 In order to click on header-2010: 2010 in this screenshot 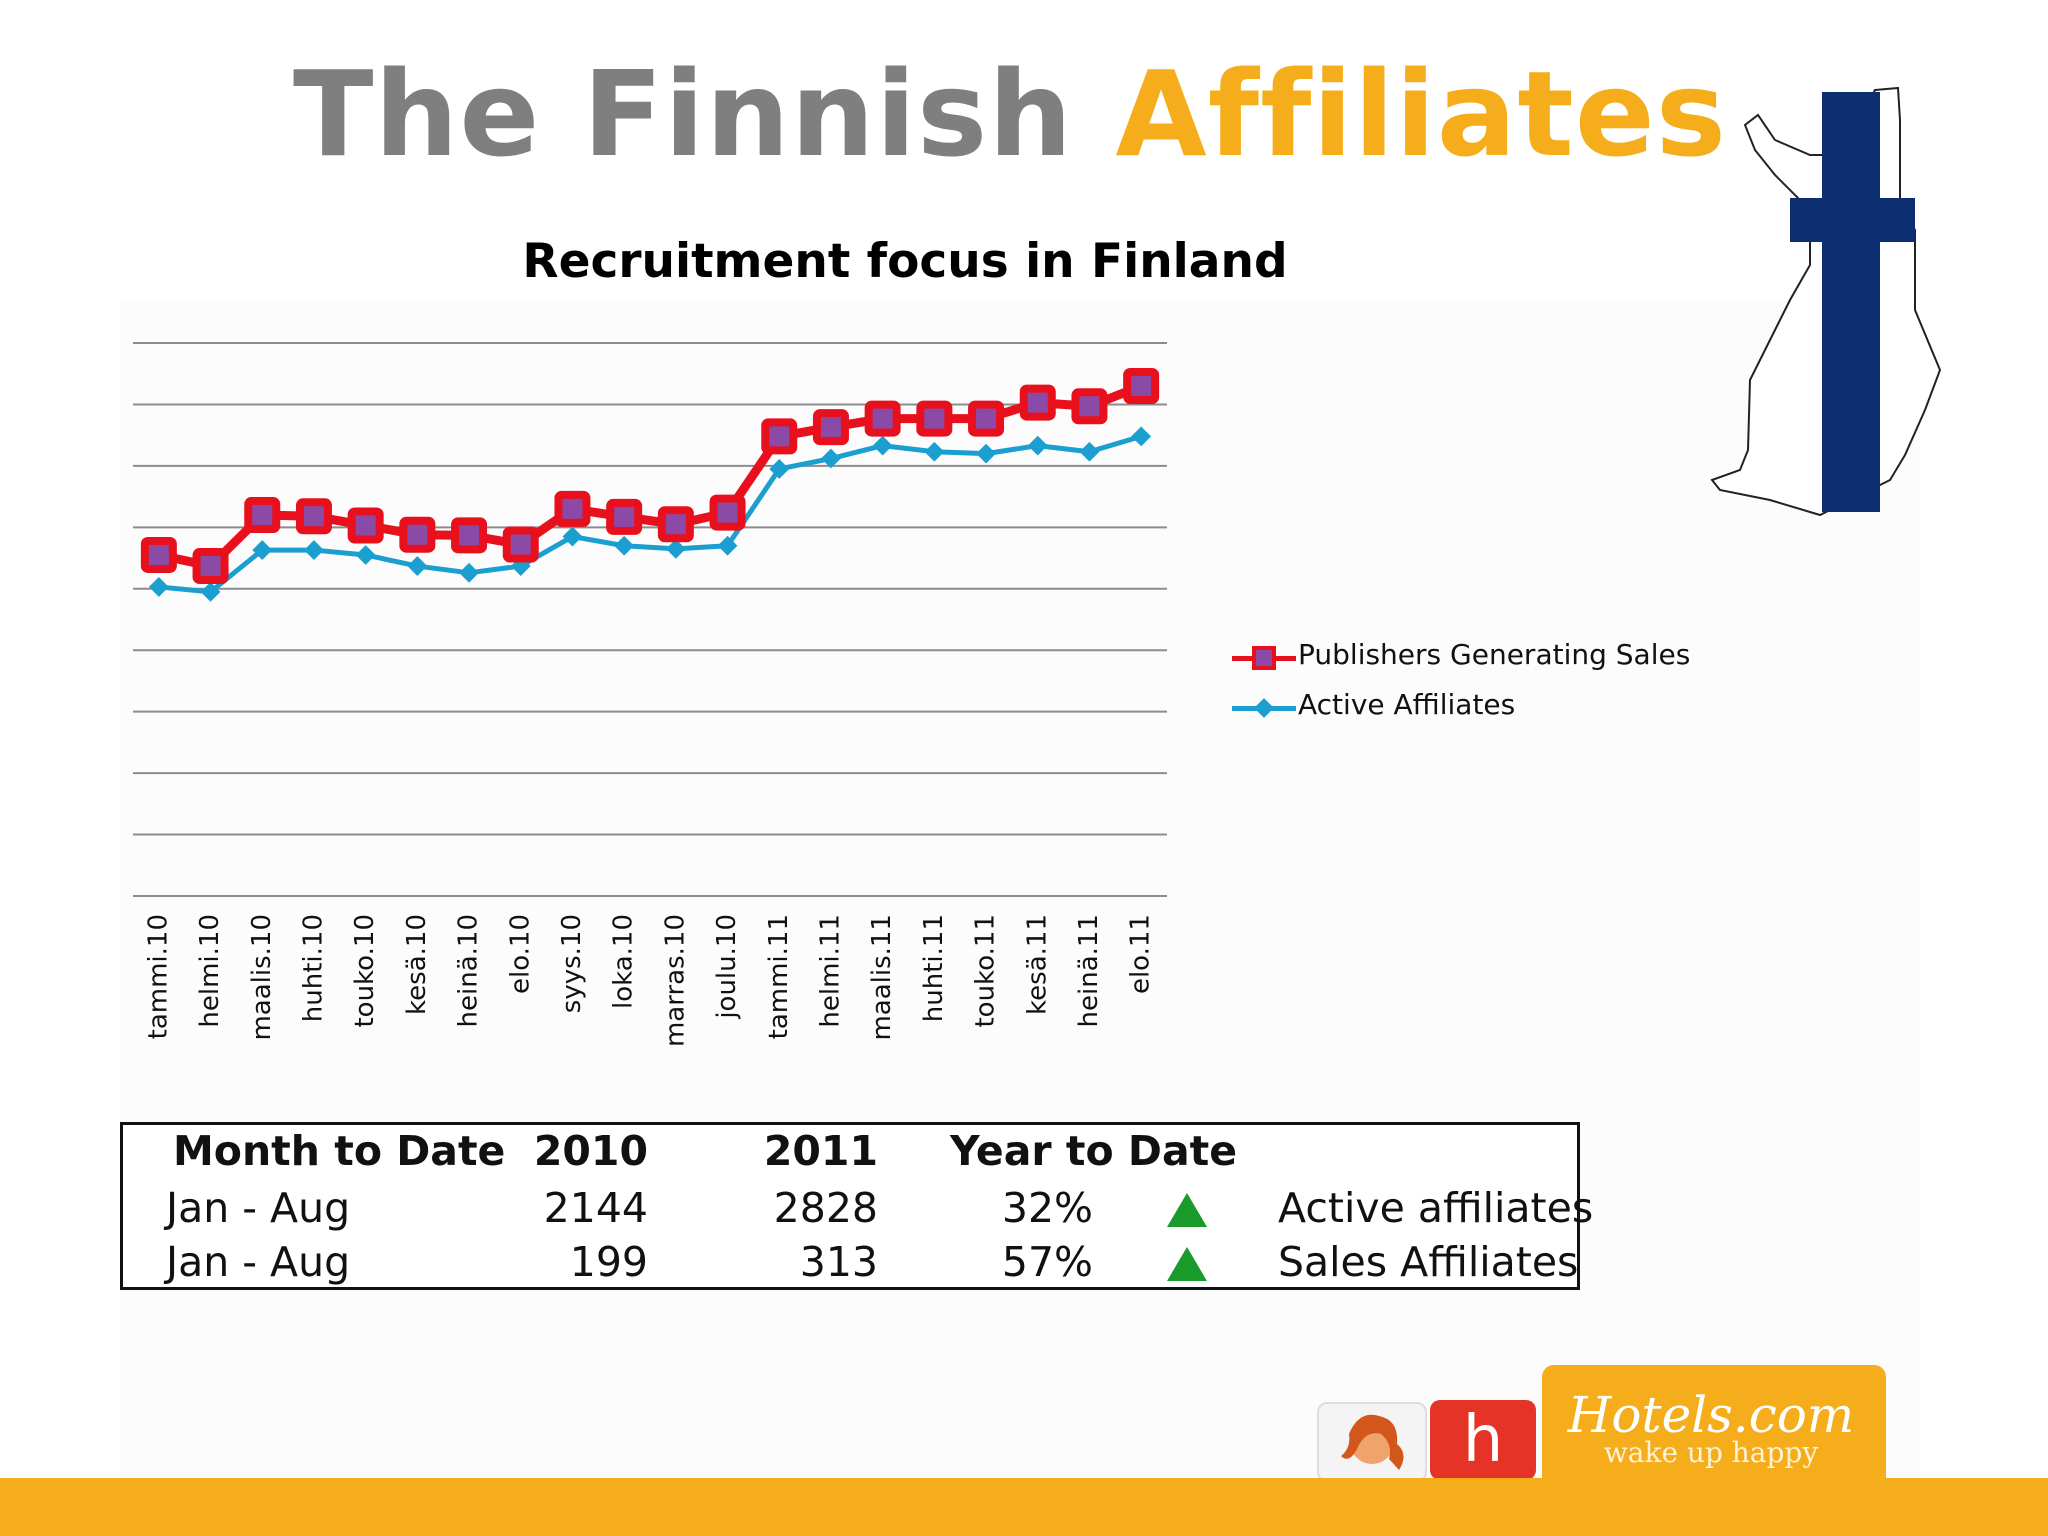, I will do `click(590, 1151)`.